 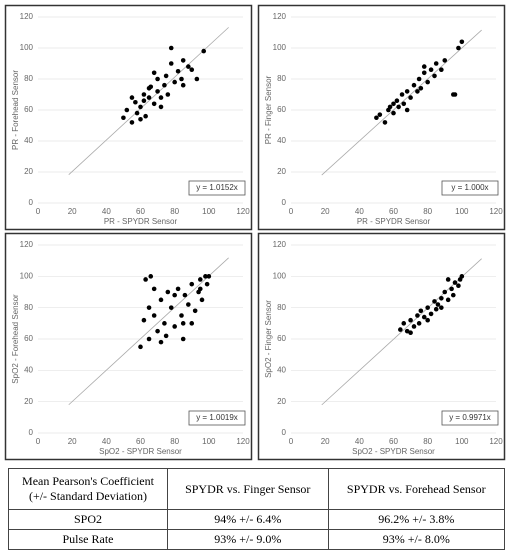 I want to click on trendline, so click(x=401, y=332).